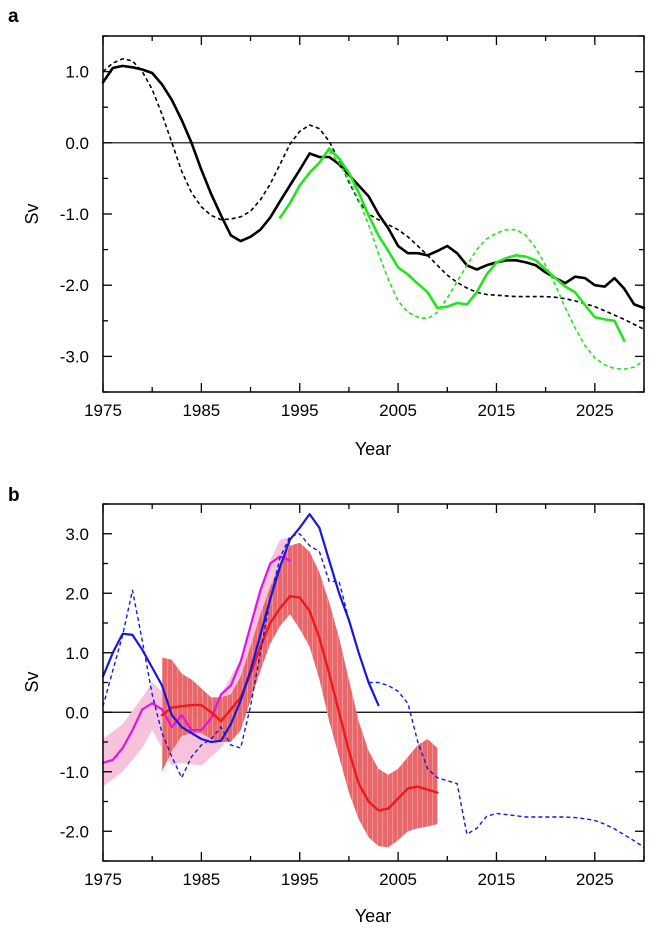 The height and width of the screenshot is (927, 651). What do you see at coordinates (74, 356) in the screenshot?
I see `y-tick-label-a: -3.0` at bounding box center [74, 356].